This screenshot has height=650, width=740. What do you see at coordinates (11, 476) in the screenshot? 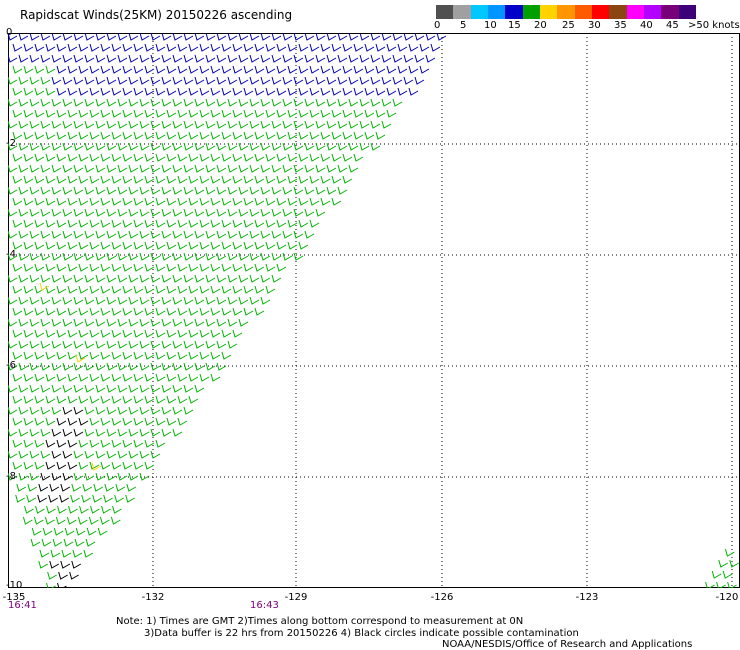
I see `lat-label-minus8: -8` at bounding box center [11, 476].